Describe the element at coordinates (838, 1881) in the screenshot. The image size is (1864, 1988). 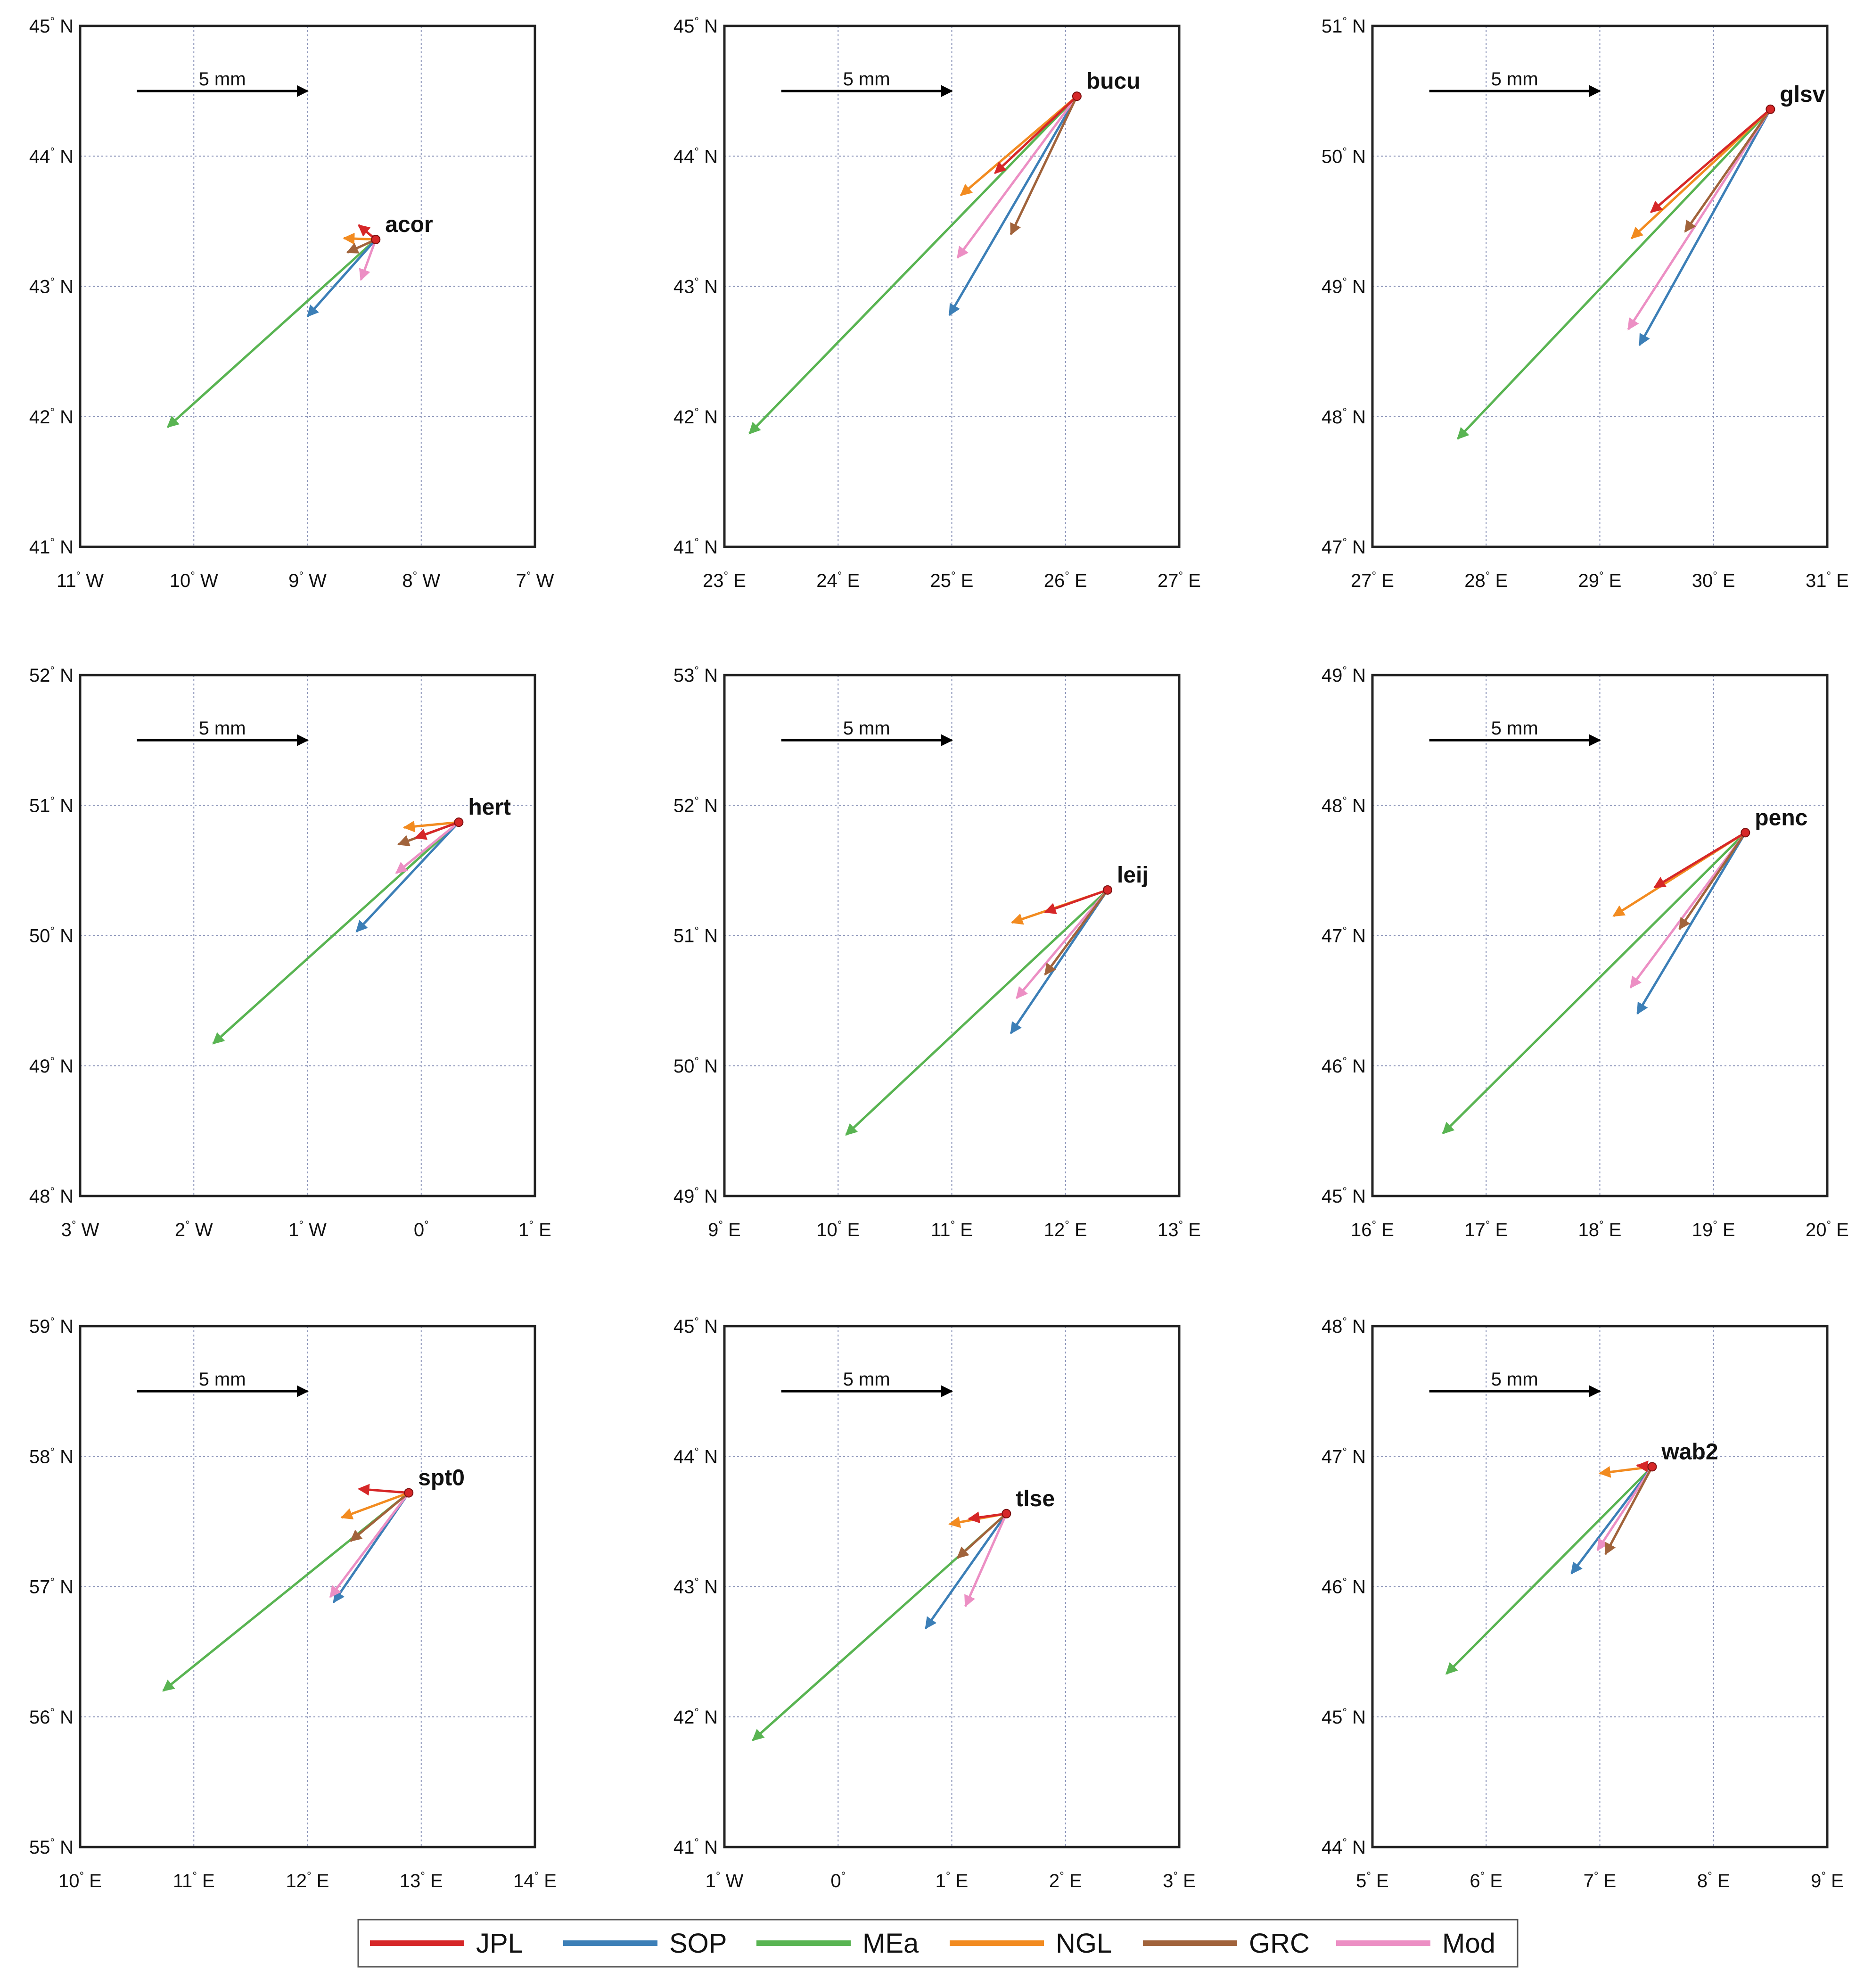
I see `x-tick-label: 0°` at that location.